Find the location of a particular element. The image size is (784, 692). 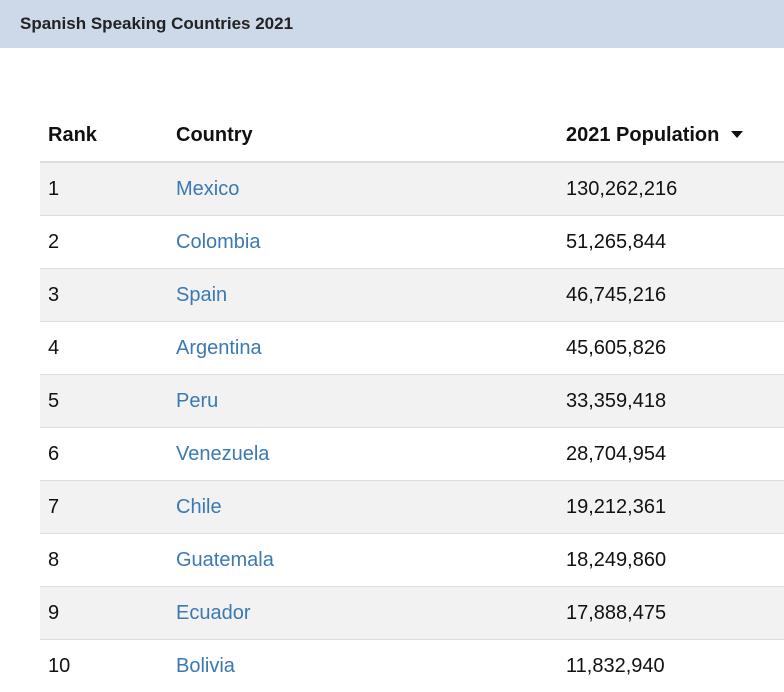

population-cell: 51,265,844 is located at coordinates (671, 242).